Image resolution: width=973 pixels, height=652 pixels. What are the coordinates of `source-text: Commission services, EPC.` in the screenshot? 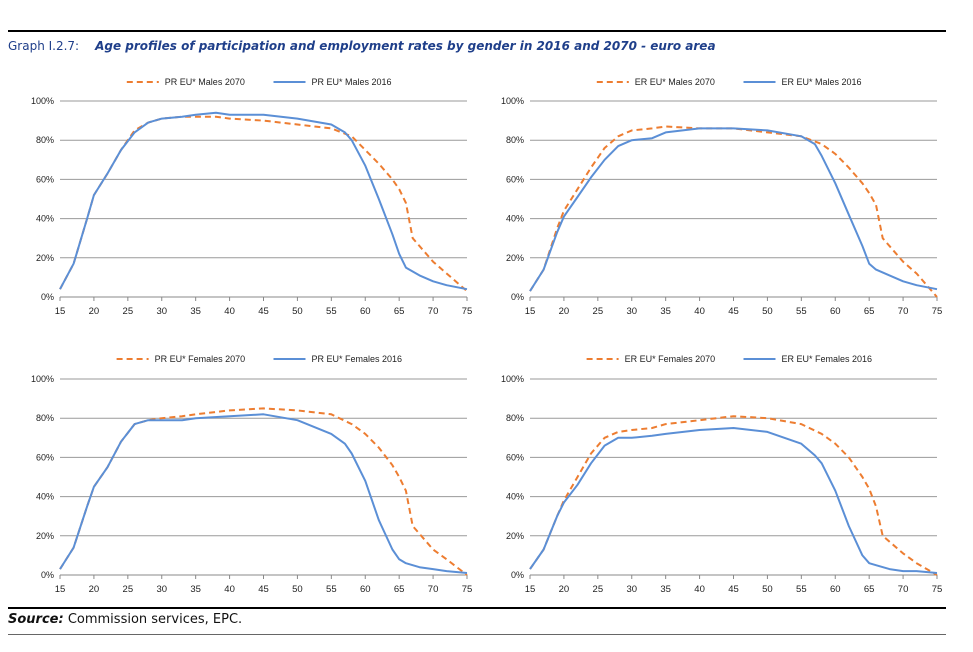 It's located at (155, 619).